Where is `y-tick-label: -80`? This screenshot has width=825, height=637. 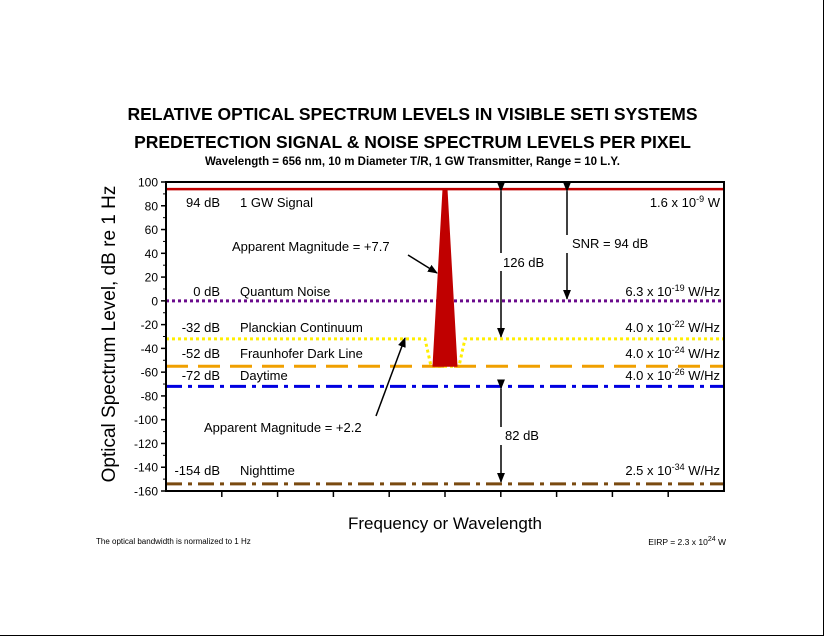 y-tick-label: -80 is located at coordinates (150, 396).